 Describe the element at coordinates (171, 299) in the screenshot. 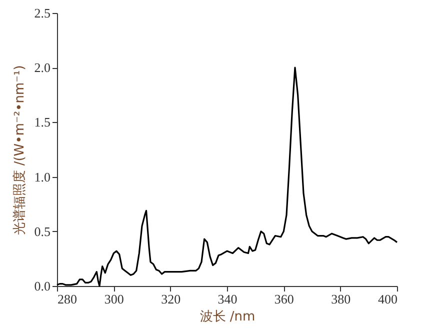

I see `x-tick-label: 320` at that location.